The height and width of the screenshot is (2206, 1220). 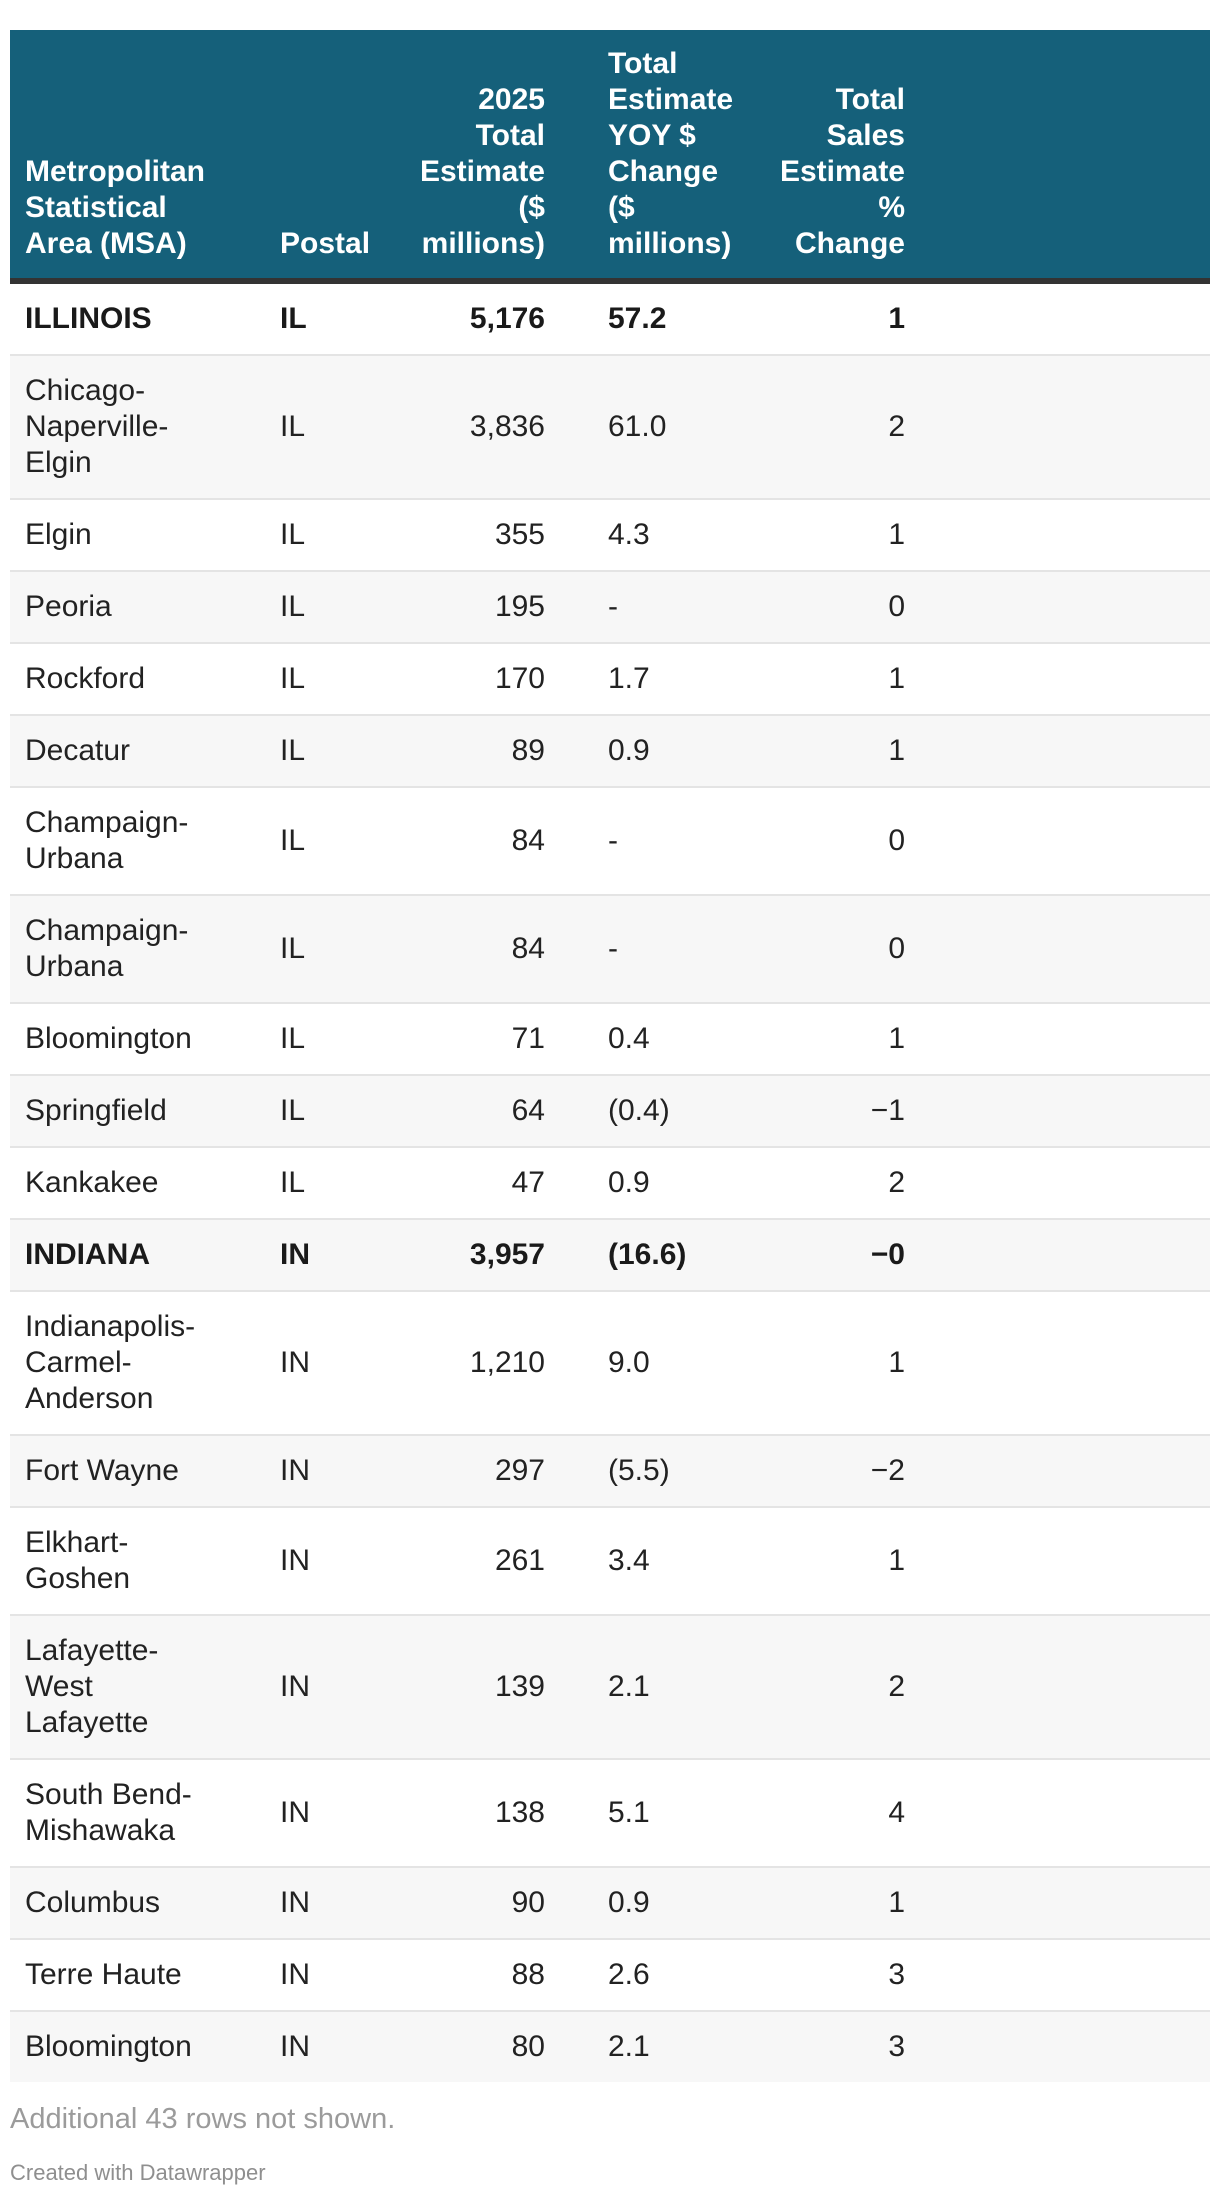 I want to click on cell-msa: Lafayette- West Lafayette, so click(x=125, y=1686).